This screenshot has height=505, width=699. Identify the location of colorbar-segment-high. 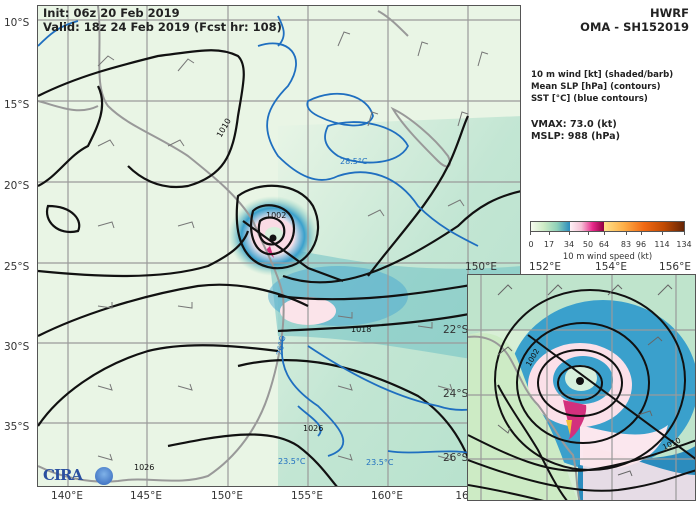
(644, 226).